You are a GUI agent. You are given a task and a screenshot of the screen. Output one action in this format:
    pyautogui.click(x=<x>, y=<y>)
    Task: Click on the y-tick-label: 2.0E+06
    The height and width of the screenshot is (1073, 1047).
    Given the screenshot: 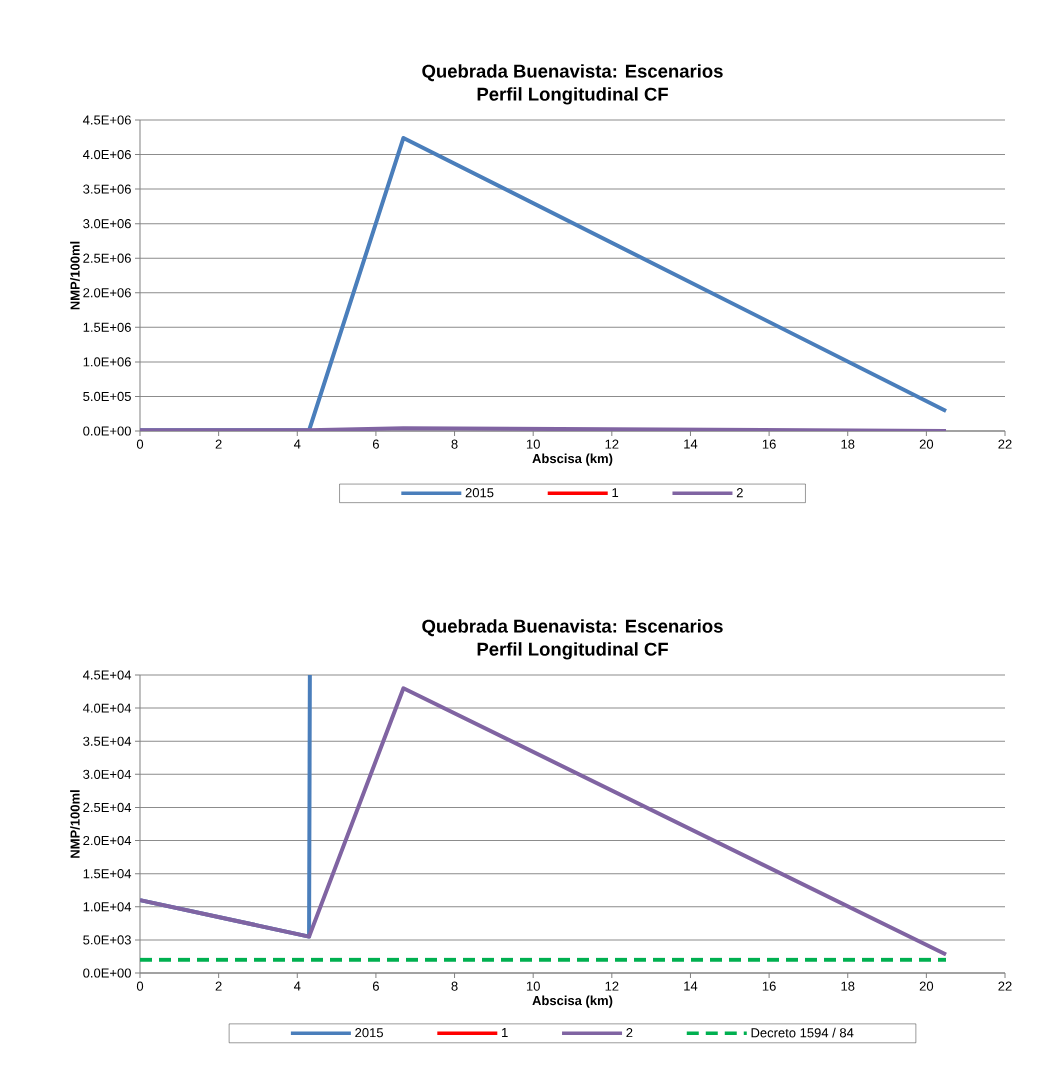 What is the action you would take?
    pyautogui.click(x=107, y=293)
    